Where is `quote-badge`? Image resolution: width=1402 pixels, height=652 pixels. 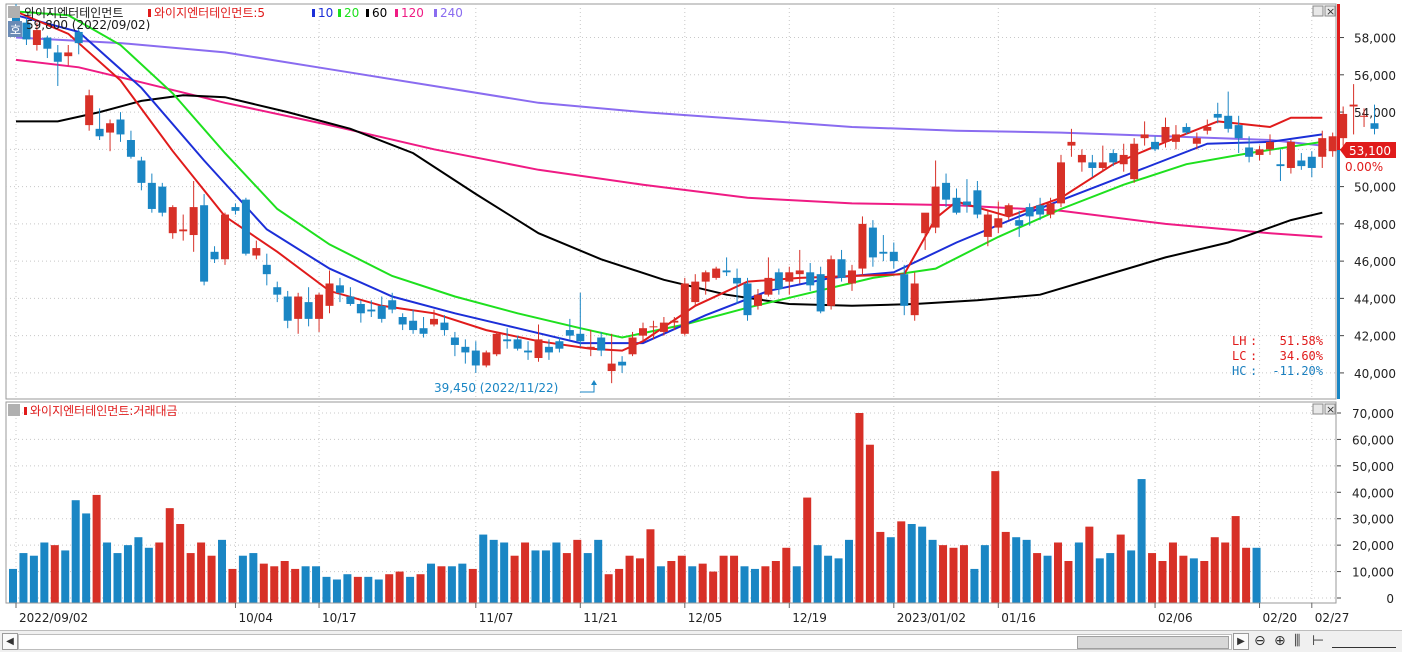
quote-badge is located at coordinates (15, 29).